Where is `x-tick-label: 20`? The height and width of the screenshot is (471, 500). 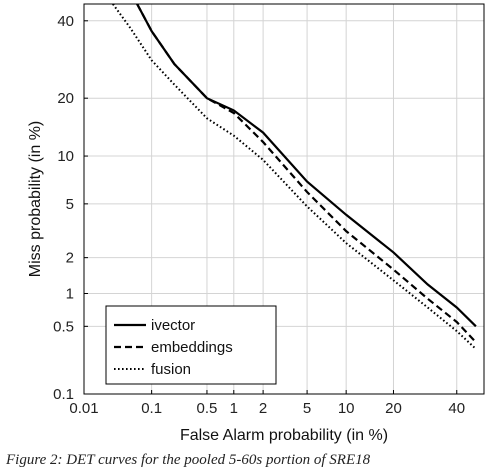 x-tick-label: 20 is located at coordinates (393, 408).